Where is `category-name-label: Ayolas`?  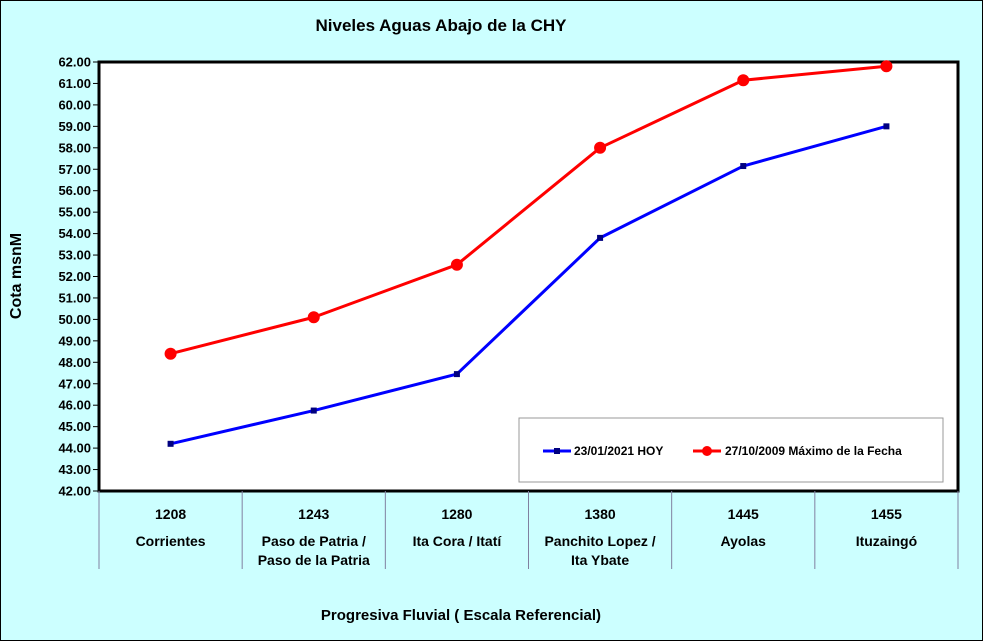 category-name-label: Ayolas is located at coordinates (744, 541).